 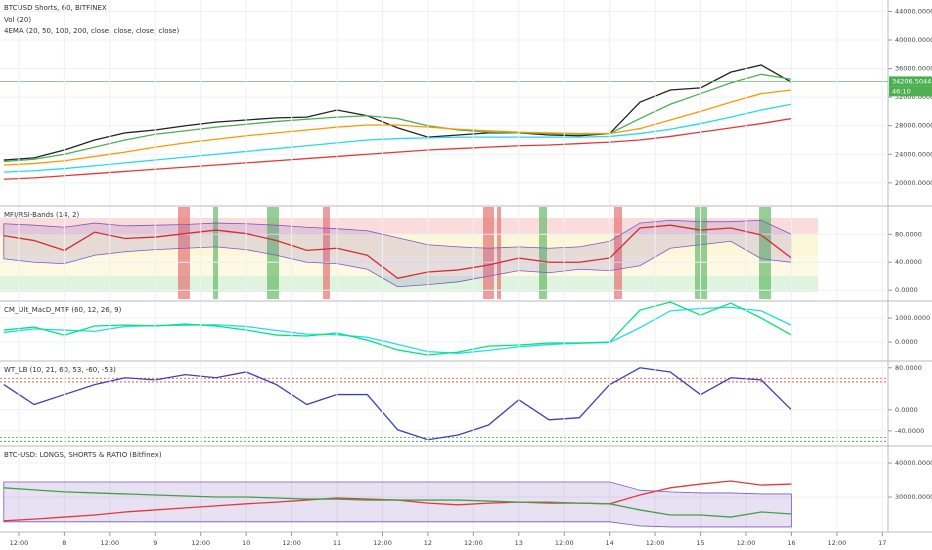 I want to click on y-tick-label: 30000.0000, so click(x=913, y=497).